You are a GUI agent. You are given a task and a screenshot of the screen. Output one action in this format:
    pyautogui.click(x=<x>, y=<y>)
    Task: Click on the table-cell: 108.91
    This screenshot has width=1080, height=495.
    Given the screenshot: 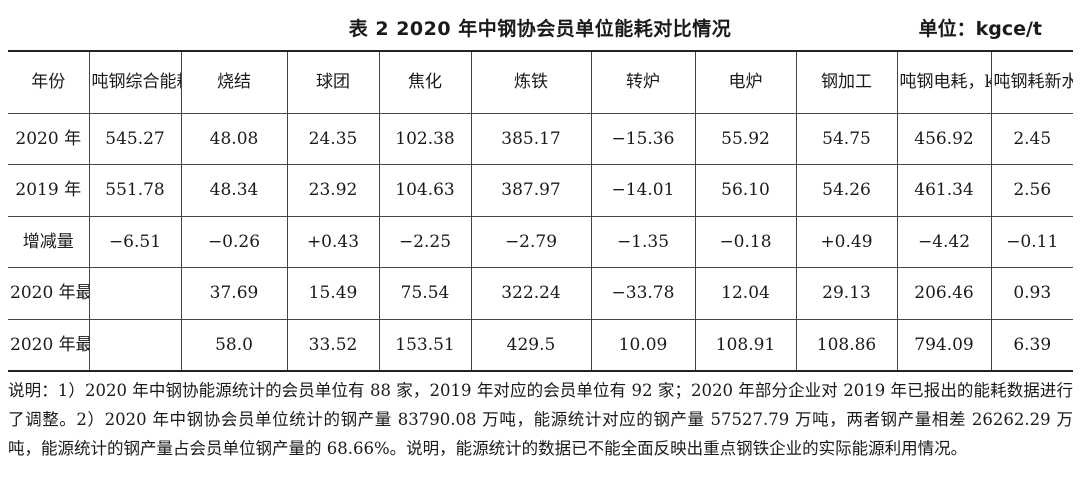 What is the action you would take?
    pyautogui.click(x=745, y=344)
    